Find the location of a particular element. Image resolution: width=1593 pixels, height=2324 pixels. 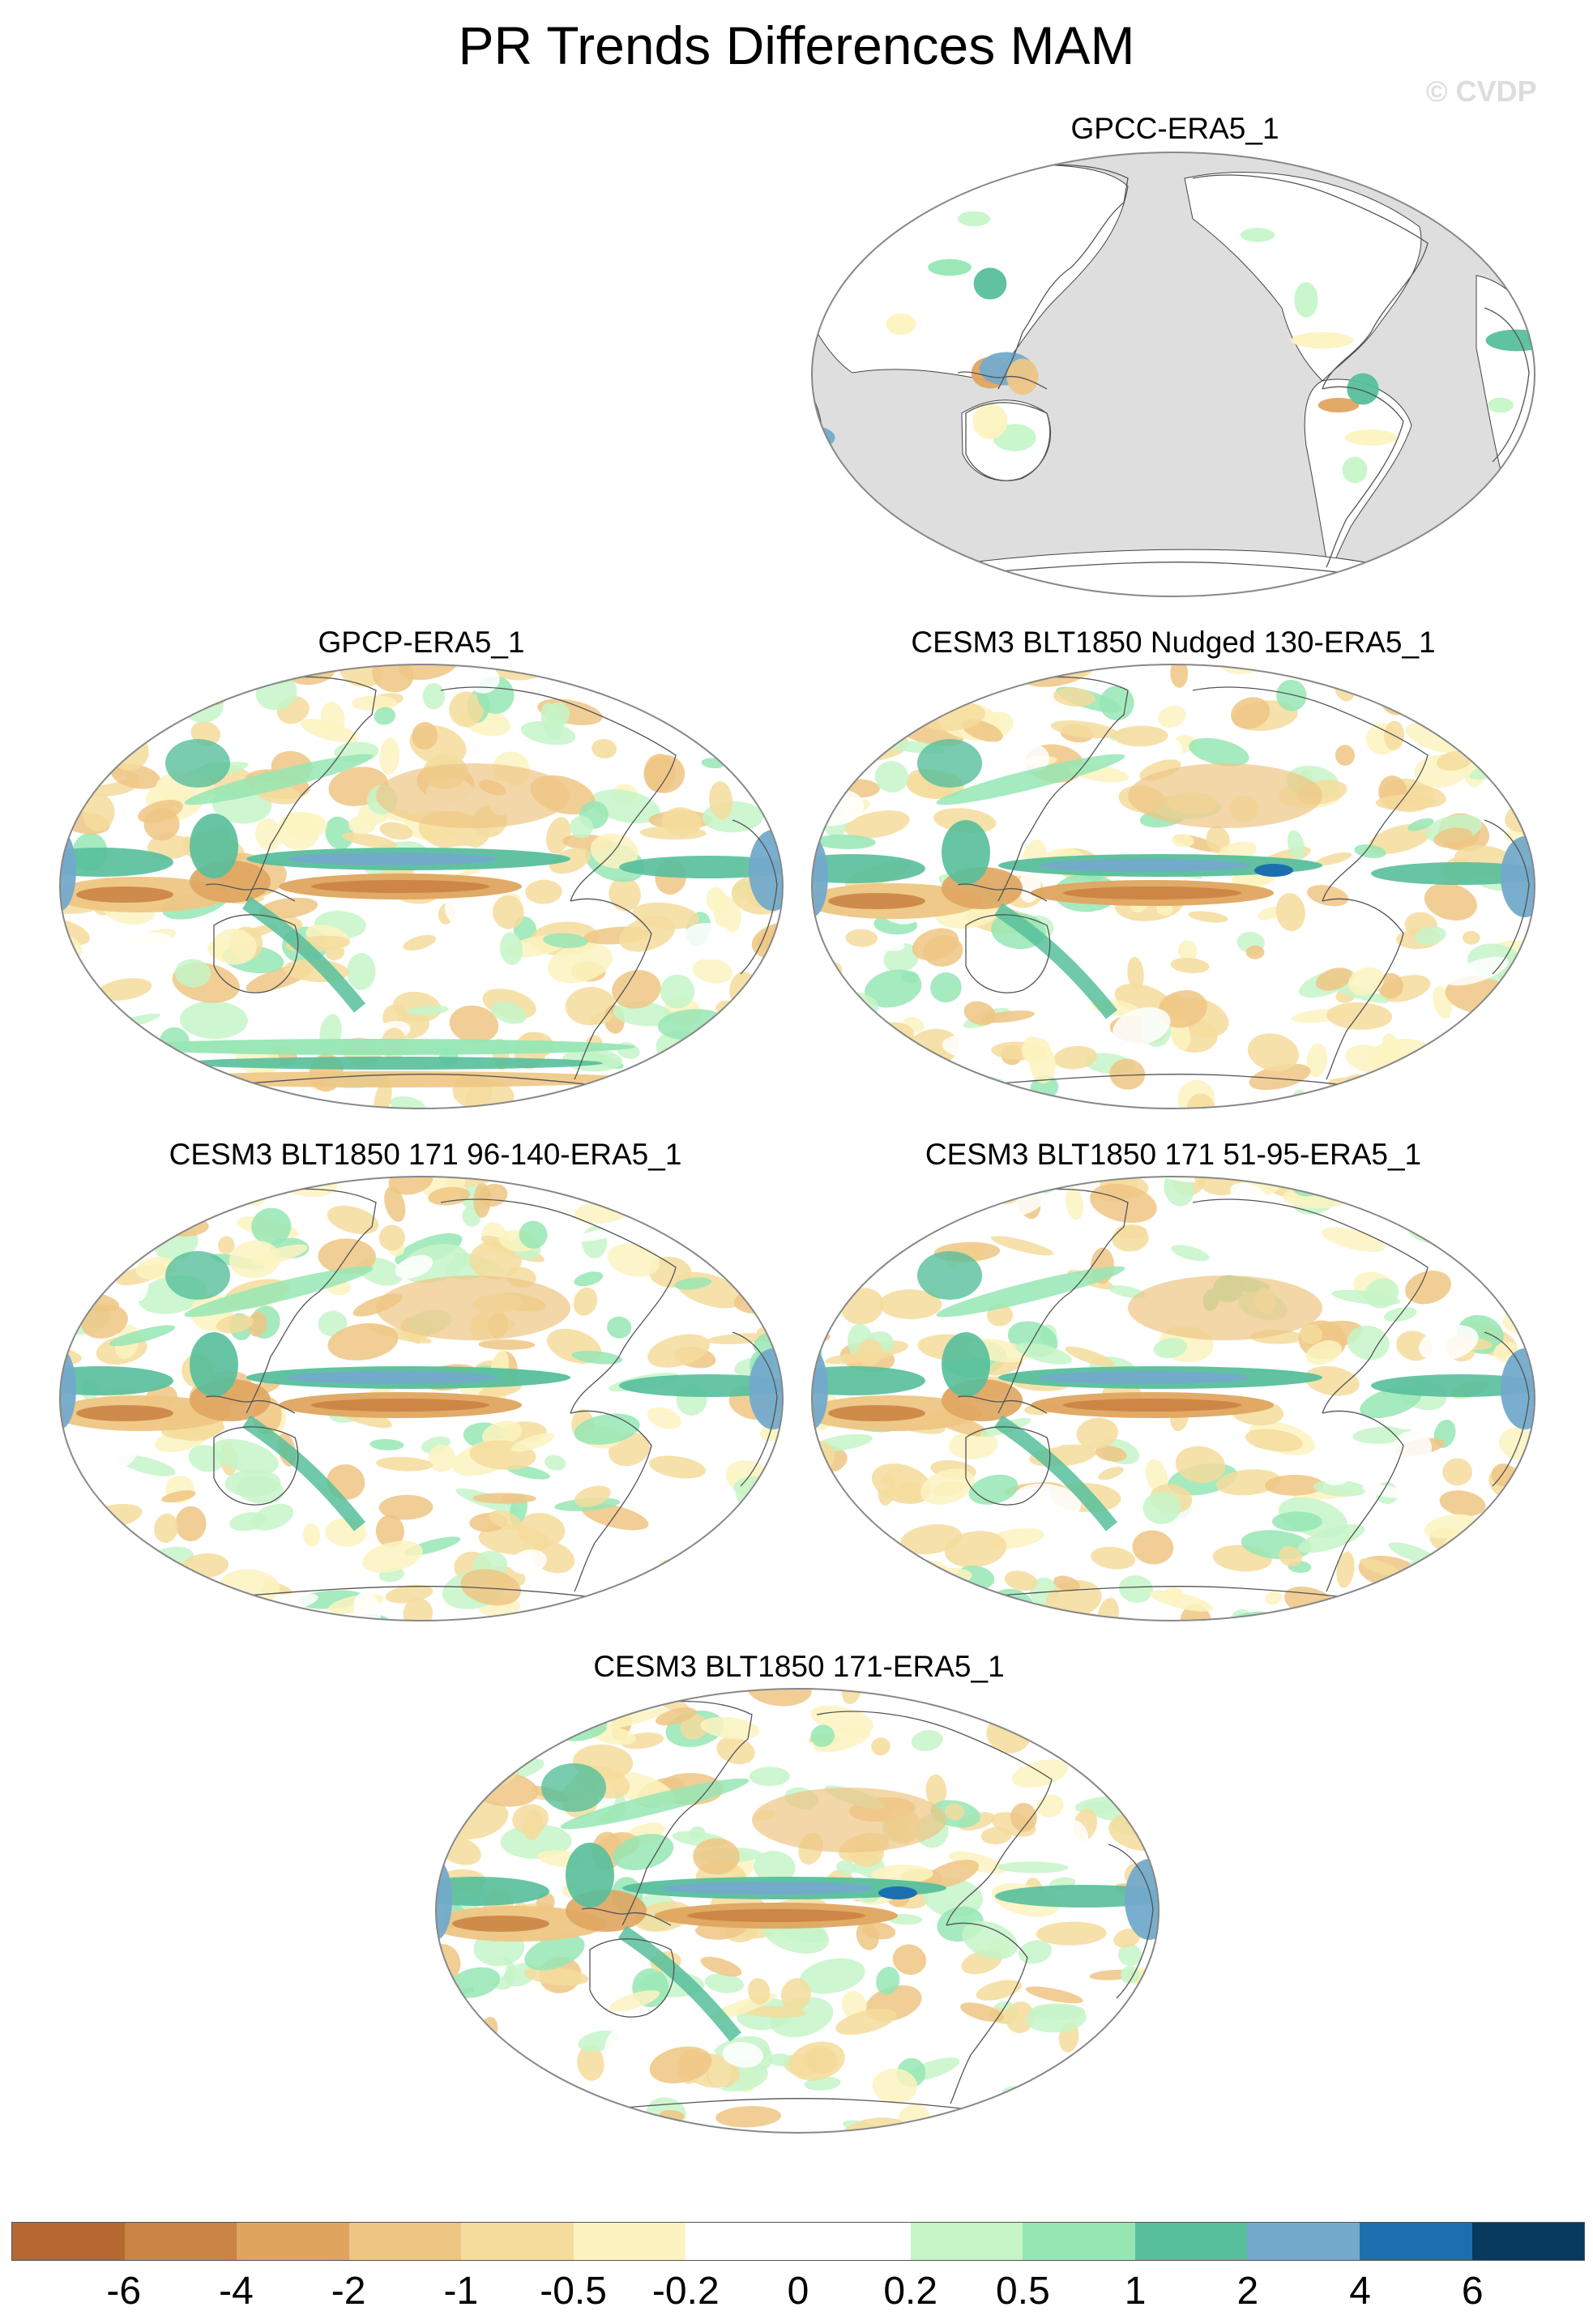

panel-title-nudged: CESM3 BLT1850 Nudged 130-ERA5_1 is located at coordinates (1174, 642).